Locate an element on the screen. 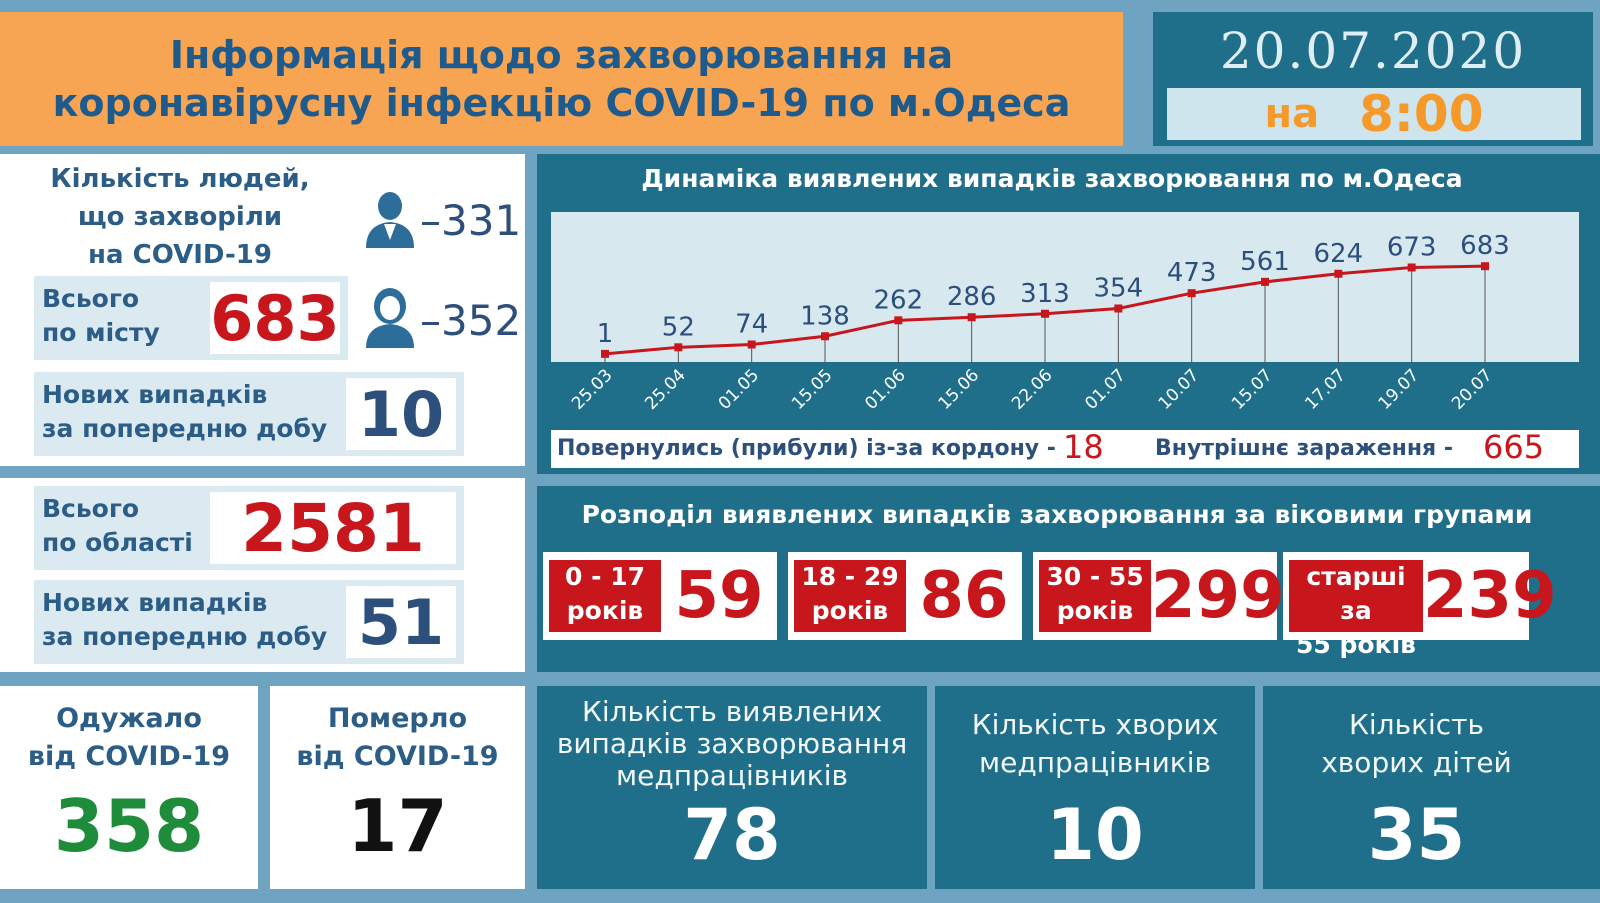  city-total-value: 683 is located at coordinates (275, 318).